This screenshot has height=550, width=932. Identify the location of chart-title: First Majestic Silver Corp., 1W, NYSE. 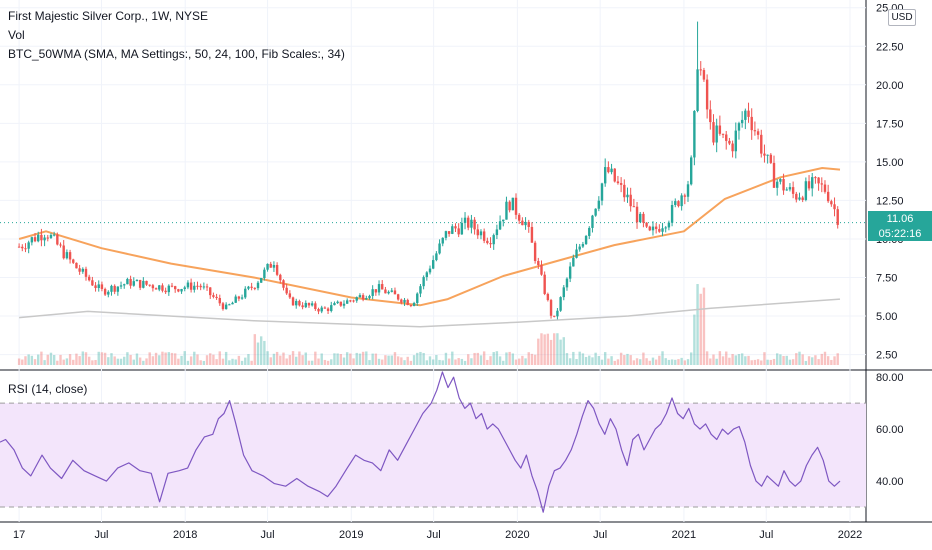
(108, 16).